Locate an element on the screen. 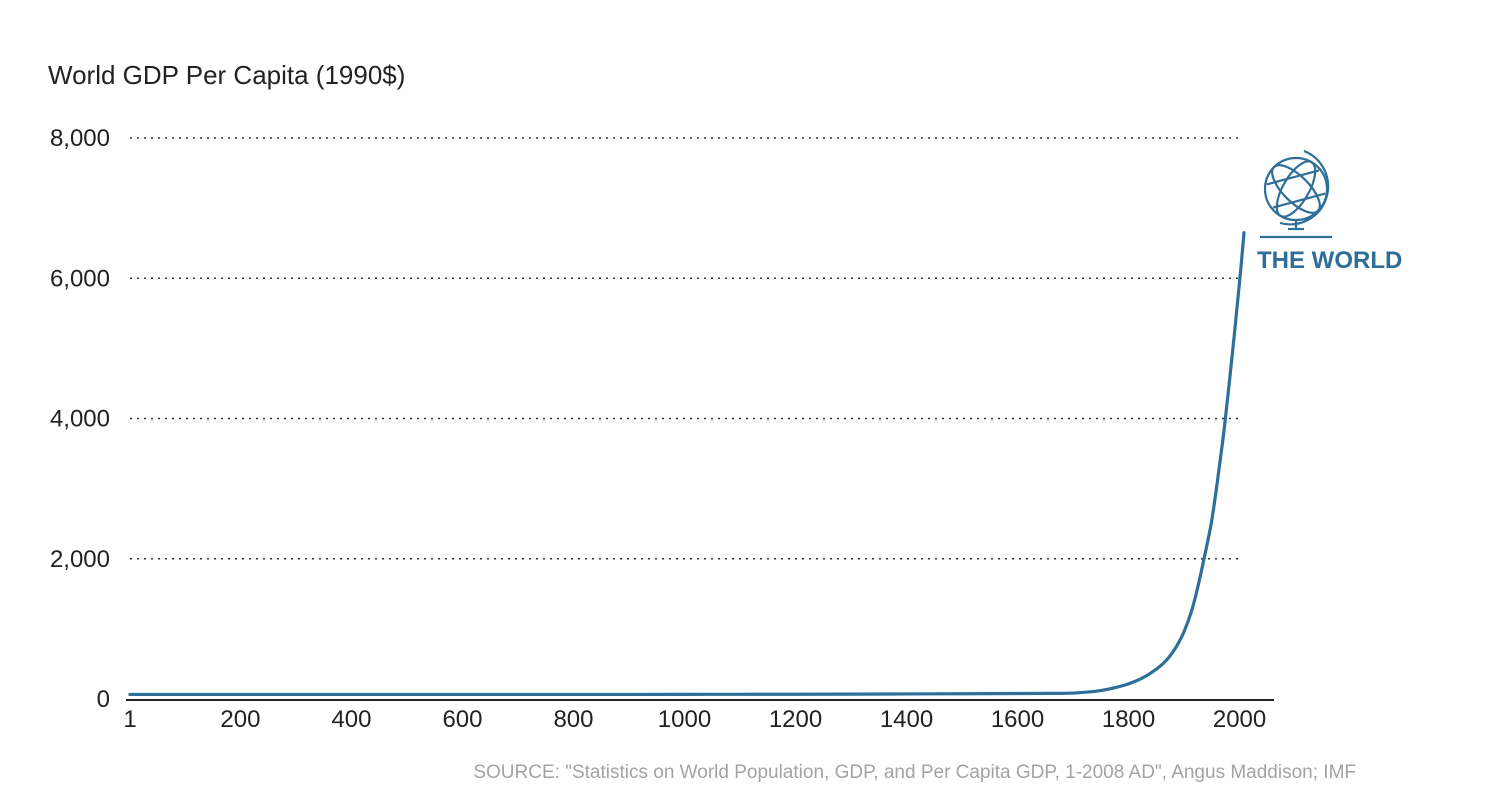 The height and width of the screenshot is (806, 1498). y-tick-label: 6,000 is located at coordinates (80, 278).